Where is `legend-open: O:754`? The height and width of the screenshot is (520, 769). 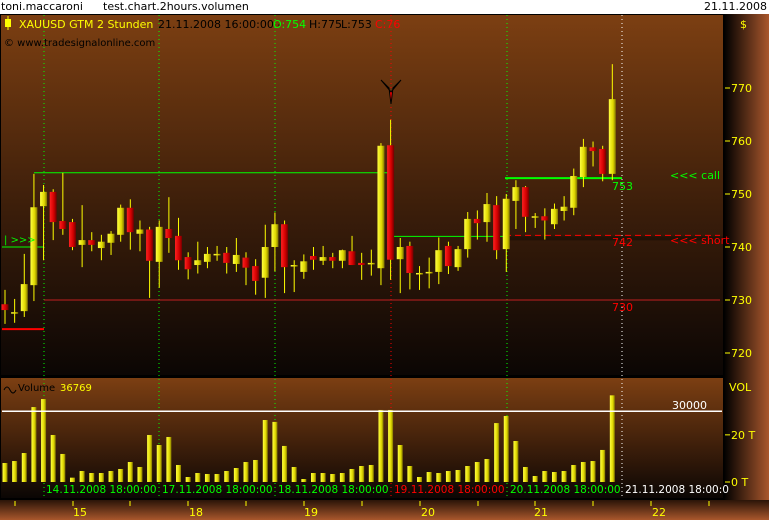 legend-open: O:754 is located at coordinates (289, 24).